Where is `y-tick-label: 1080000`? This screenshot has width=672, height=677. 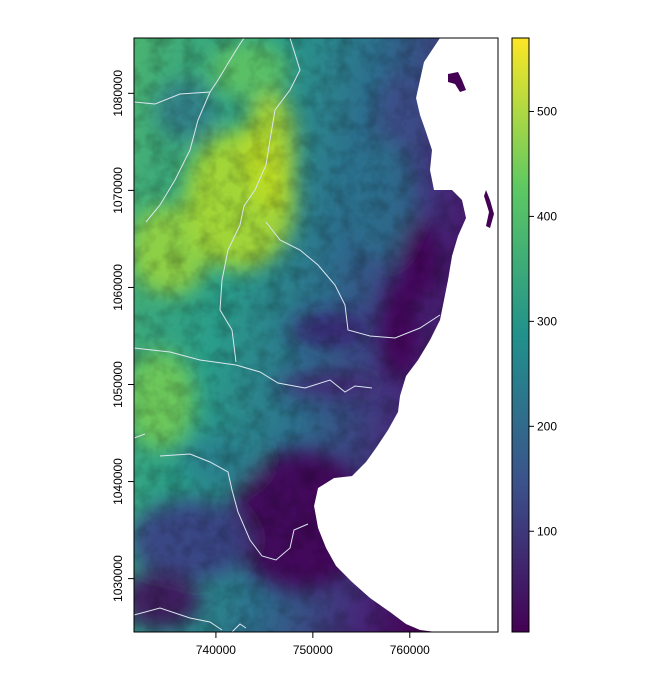 y-tick-label: 1080000 is located at coordinates (118, 93).